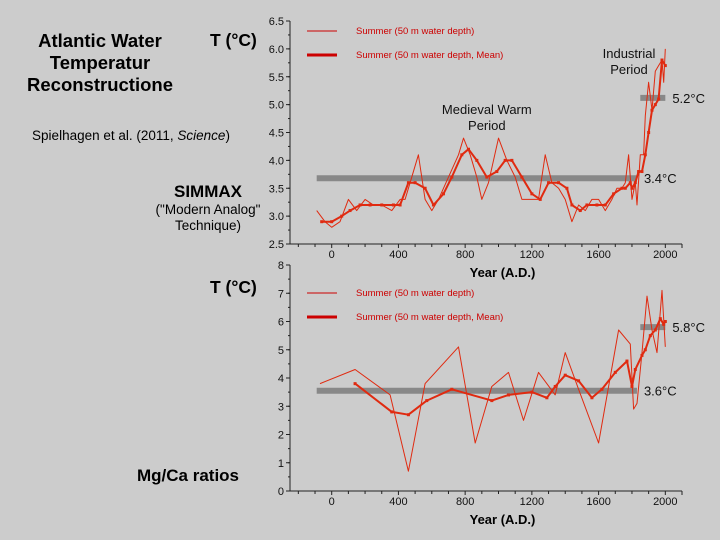 The height and width of the screenshot is (540, 720). I want to click on reference-label: 5.2°C, so click(688, 98).